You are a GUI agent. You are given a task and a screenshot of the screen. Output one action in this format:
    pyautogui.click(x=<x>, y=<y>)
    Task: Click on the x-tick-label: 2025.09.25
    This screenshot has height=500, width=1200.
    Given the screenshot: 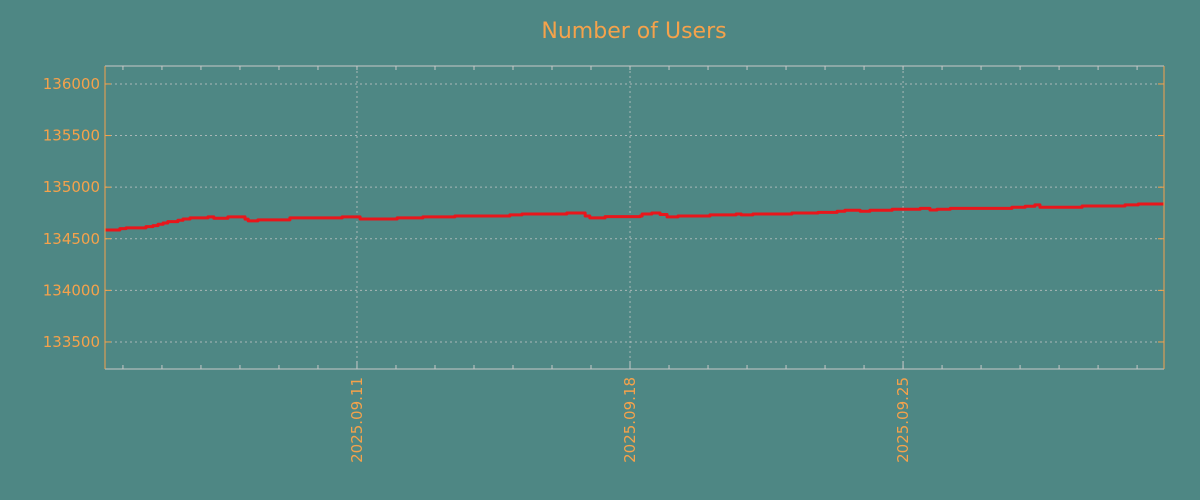 What is the action you would take?
    pyautogui.click(x=903, y=420)
    